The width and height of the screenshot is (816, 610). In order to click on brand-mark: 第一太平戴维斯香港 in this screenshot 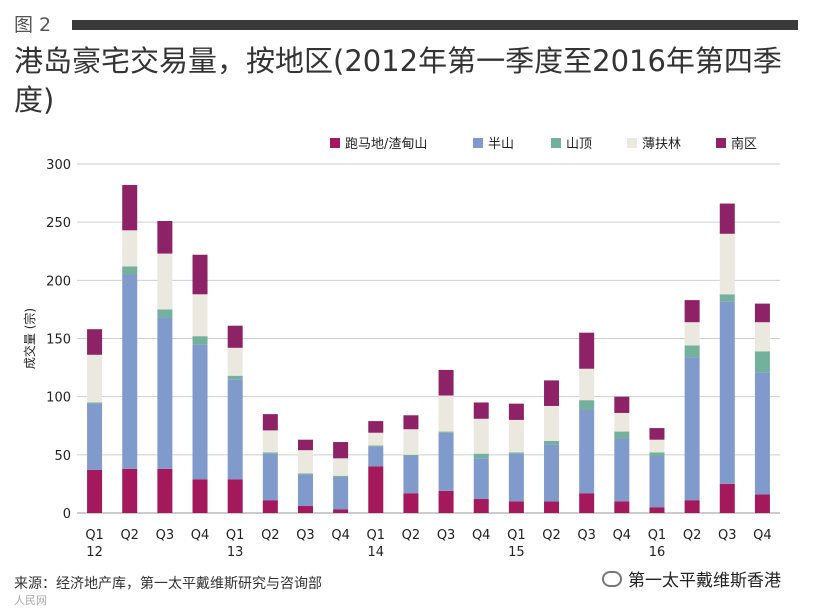, I will do `click(691, 578)`.